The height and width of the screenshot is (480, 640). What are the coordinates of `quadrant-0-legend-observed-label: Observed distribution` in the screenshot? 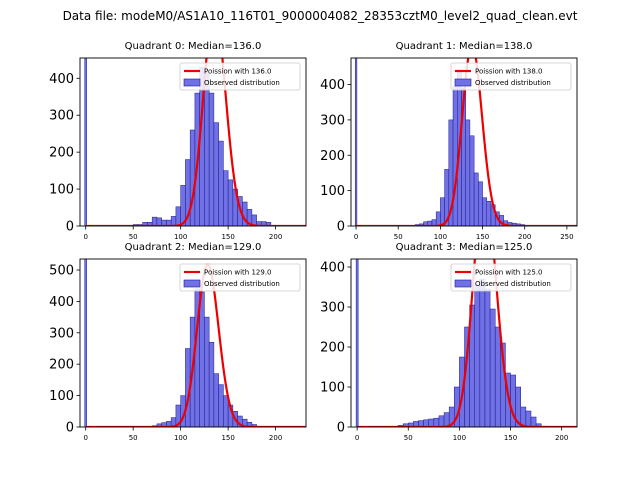 It's located at (242, 83).